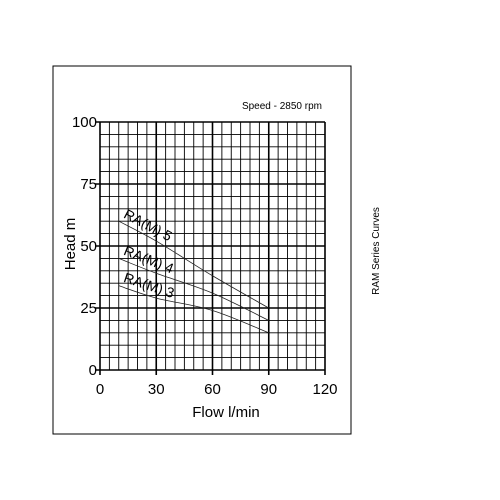  Describe the element at coordinates (88, 308) in the screenshot. I see `y-tick-label: 25` at that location.